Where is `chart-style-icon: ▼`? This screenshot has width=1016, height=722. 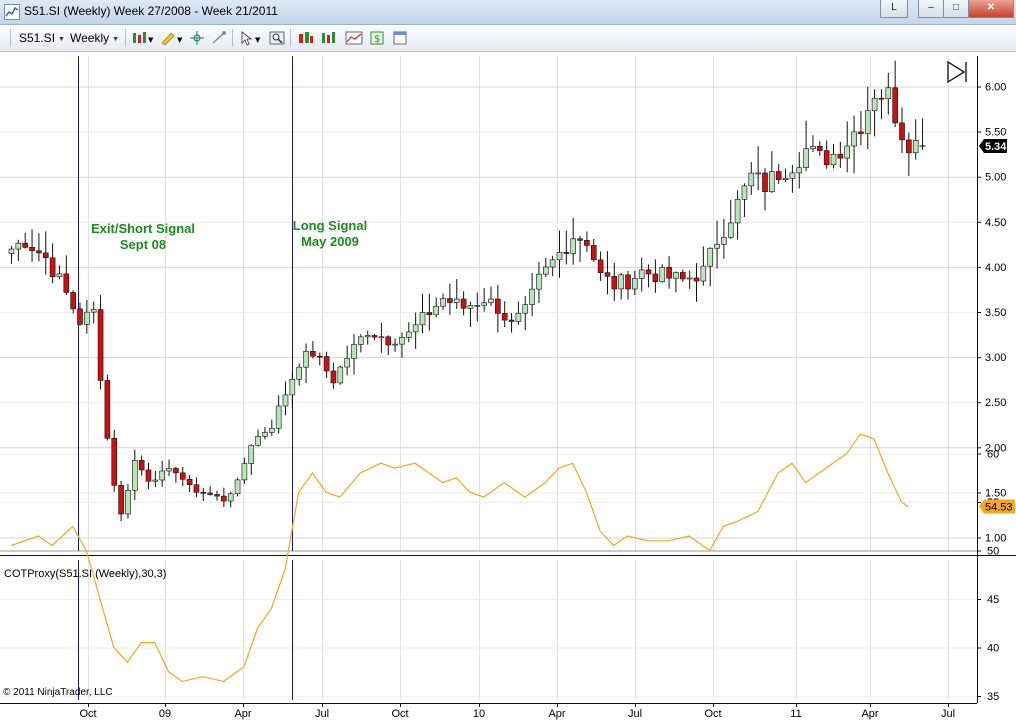
chart-style-icon: ▼ is located at coordinates (143, 38).